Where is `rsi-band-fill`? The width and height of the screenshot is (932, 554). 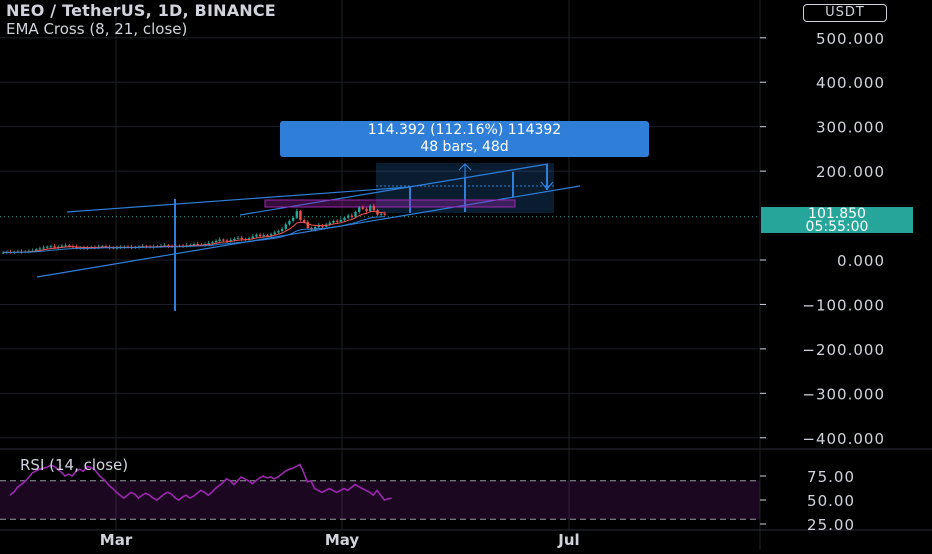 rsi-band-fill is located at coordinates (380, 500).